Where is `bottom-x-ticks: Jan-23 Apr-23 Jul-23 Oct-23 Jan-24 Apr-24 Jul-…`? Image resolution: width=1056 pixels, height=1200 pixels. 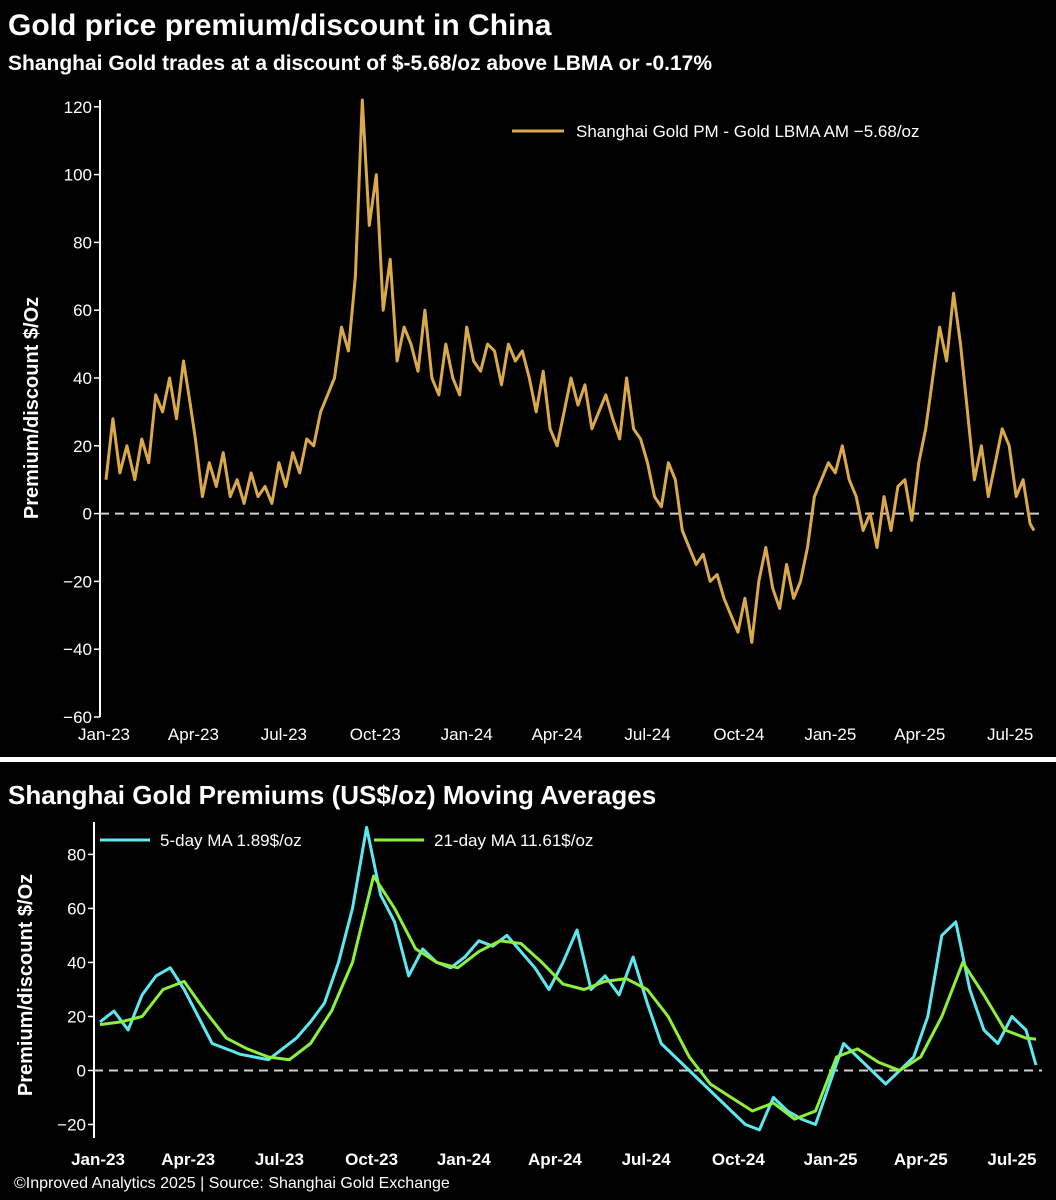
bottom-x-ticks: Jan-23 Apr-23 Jul-23 Oct-23 Jan-24 Apr-24 Jul-… is located at coordinates (553, 1159).